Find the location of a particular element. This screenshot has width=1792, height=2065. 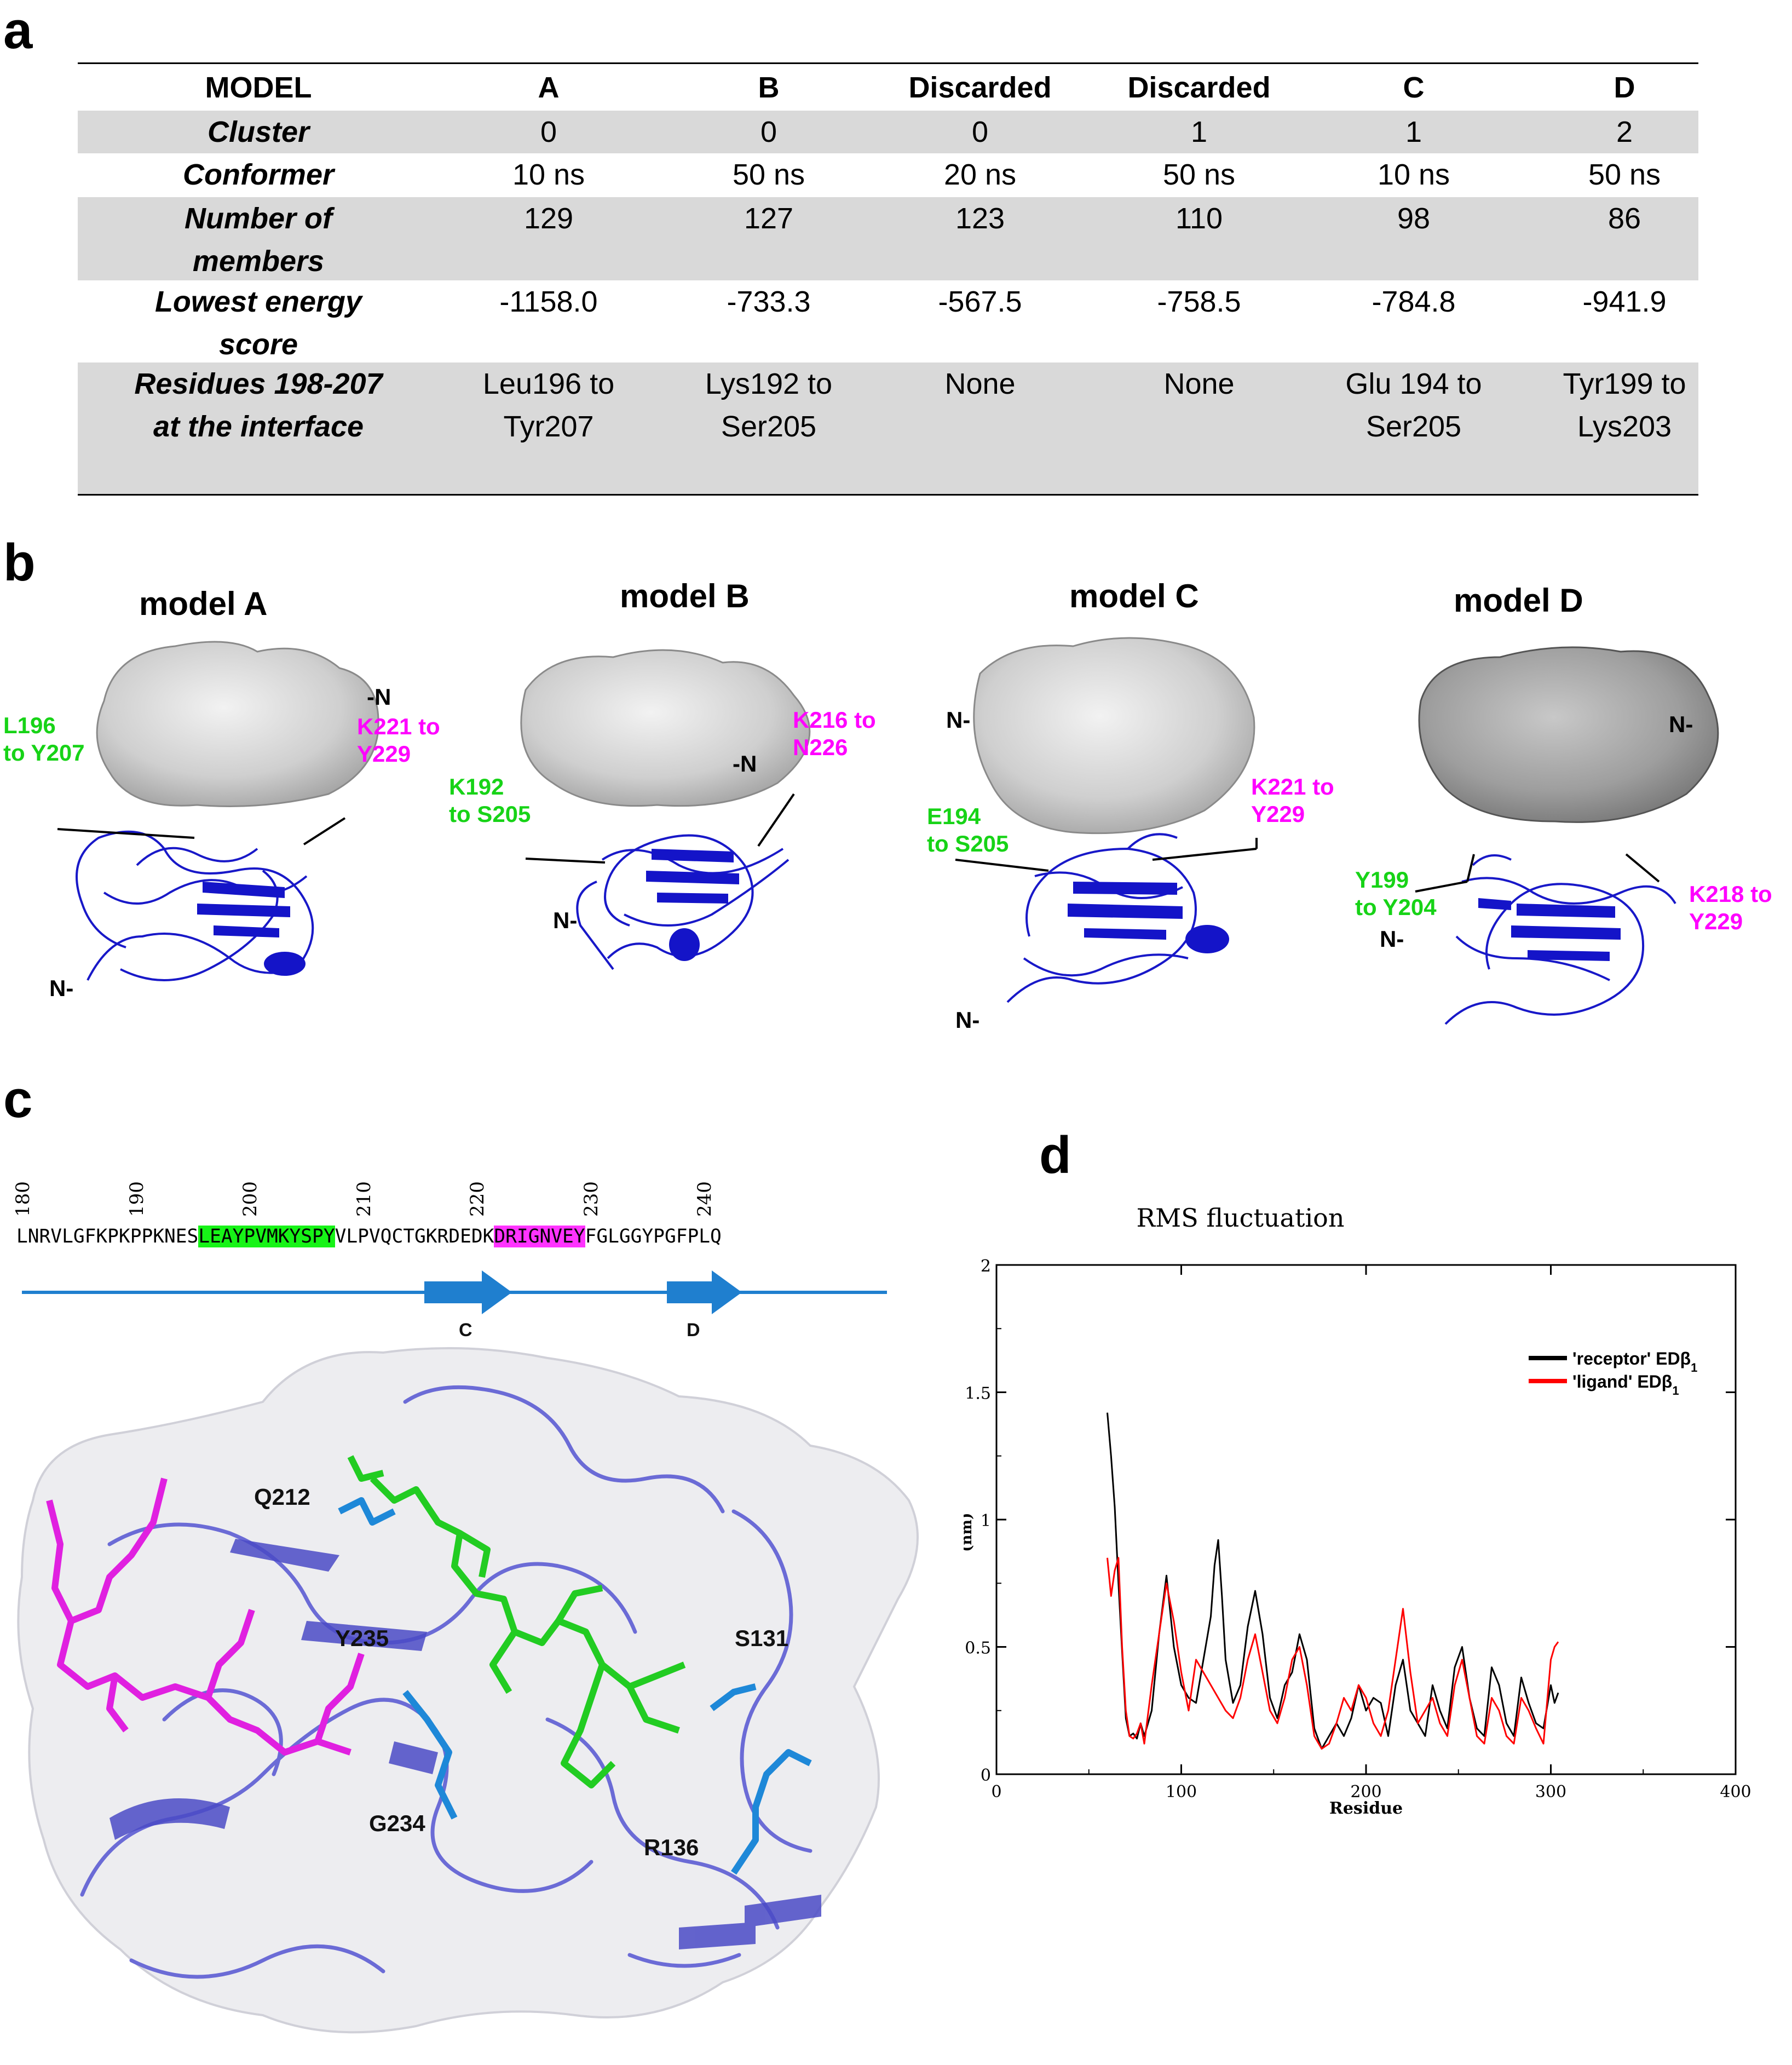

sequence-tick-label: 240 is located at coordinates (705, 1199).